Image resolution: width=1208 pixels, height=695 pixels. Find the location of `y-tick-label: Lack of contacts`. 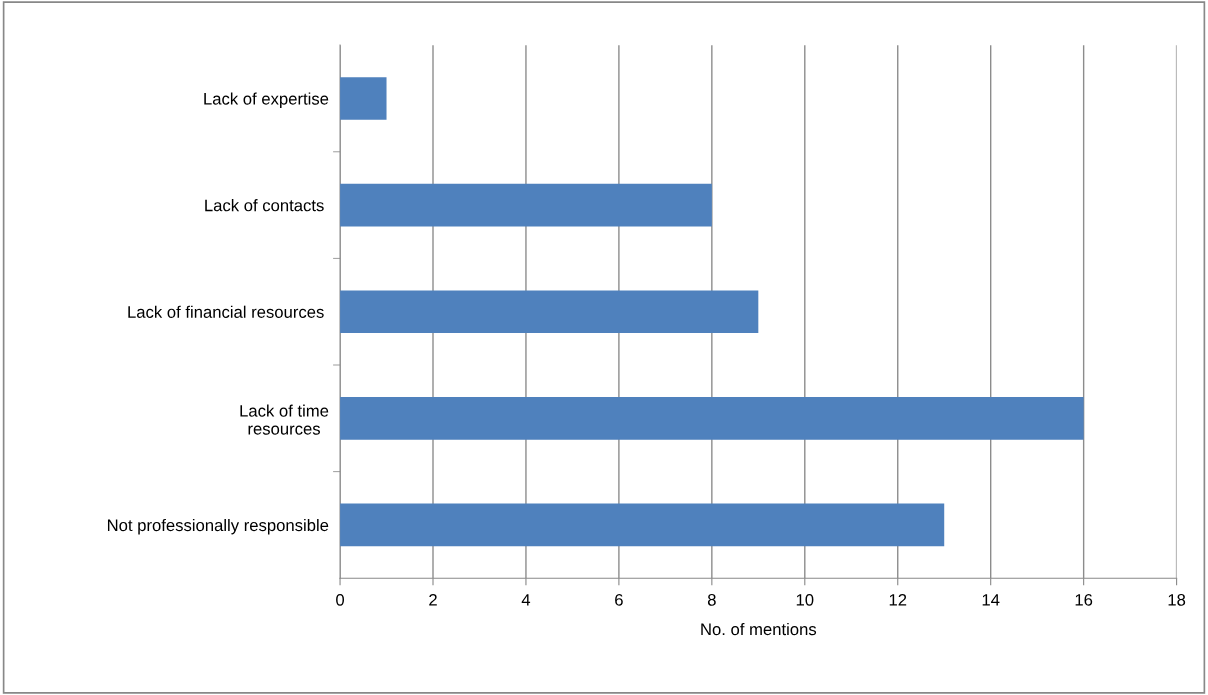

y-tick-label: Lack of contacts is located at coordinates (264, 205).